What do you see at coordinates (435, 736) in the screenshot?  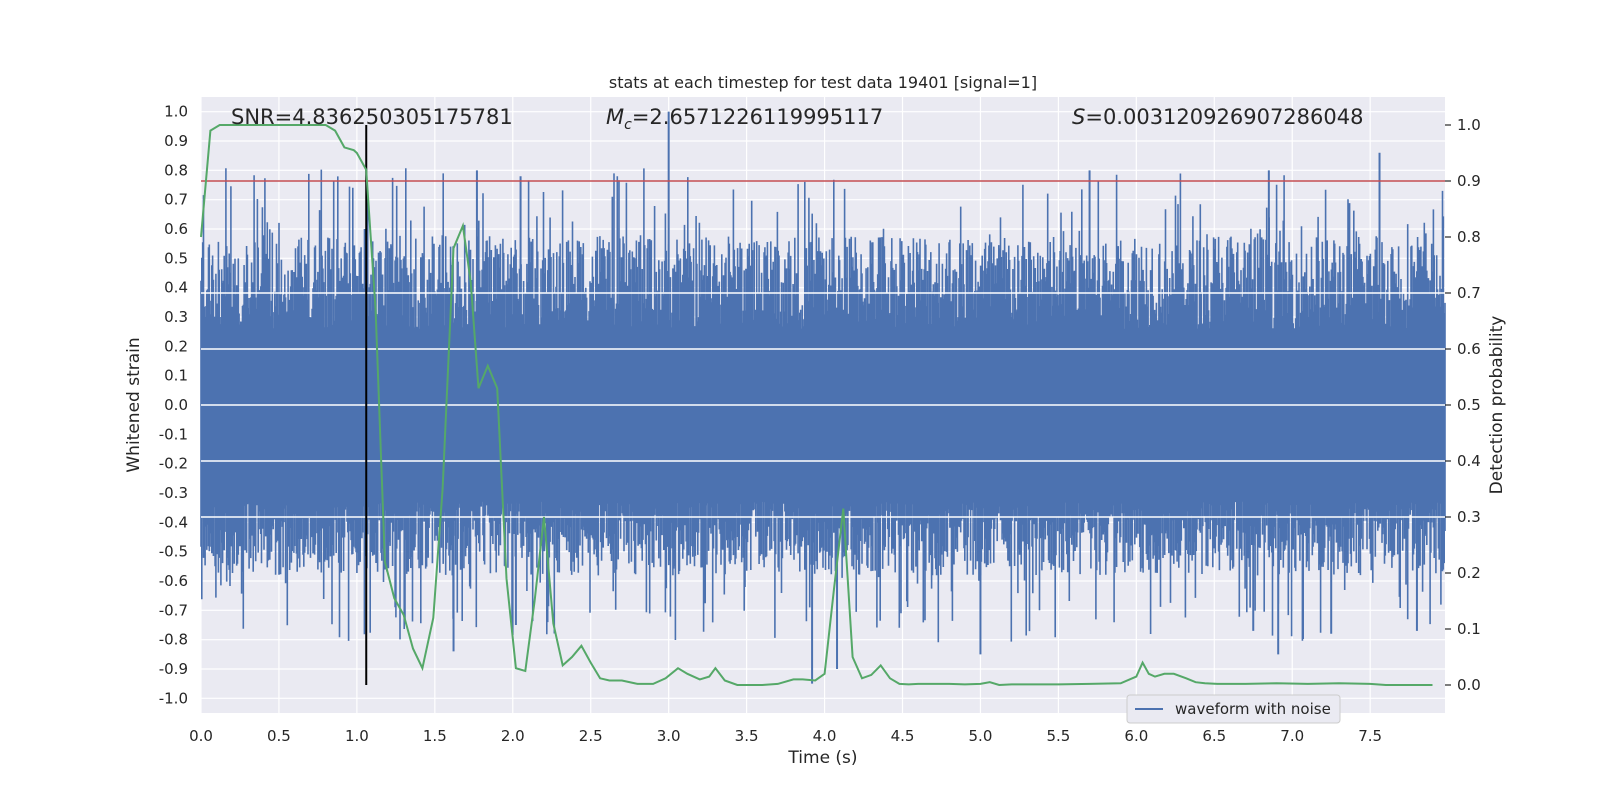 I see `x-tick-label: 1.5` at bounding box center [435, 736].